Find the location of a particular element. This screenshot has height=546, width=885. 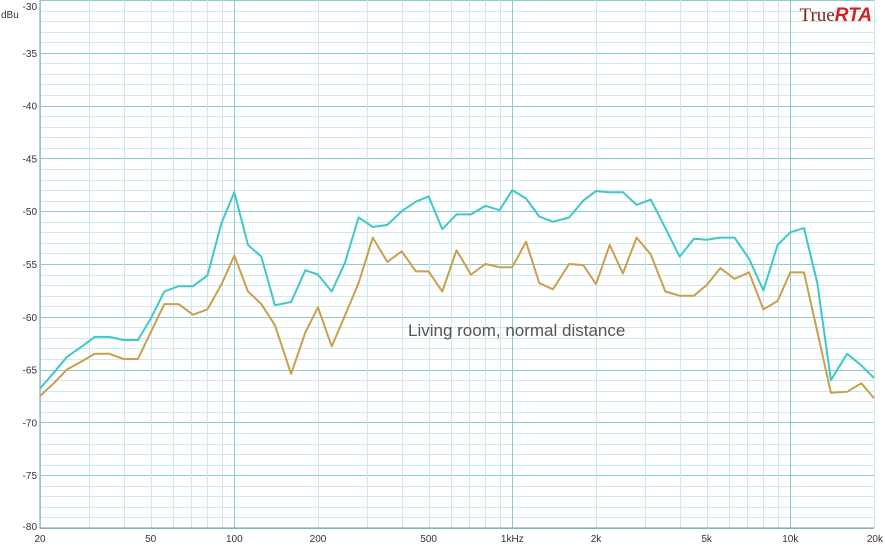

brand-logo-true: True is located at coordinates (817, 15).